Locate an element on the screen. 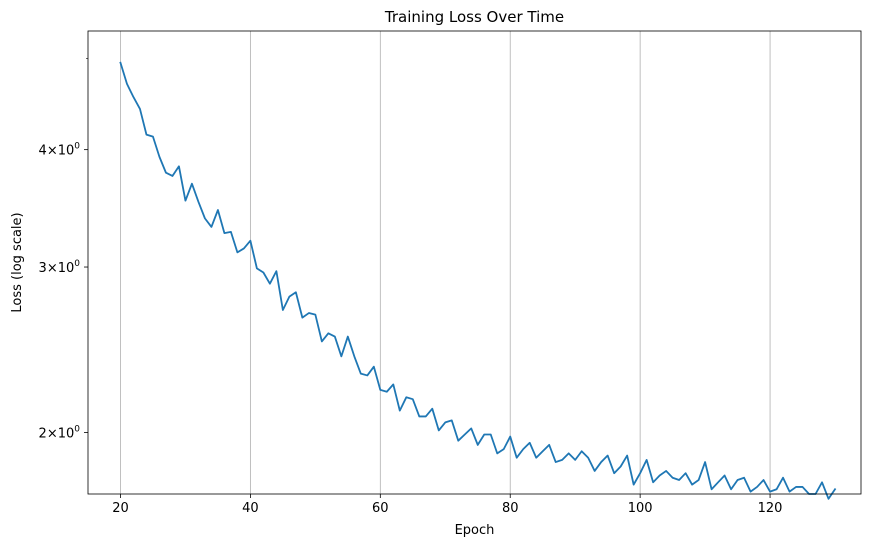  y-axis-label: Loss (log scale) is located at coordinates (17, 262).